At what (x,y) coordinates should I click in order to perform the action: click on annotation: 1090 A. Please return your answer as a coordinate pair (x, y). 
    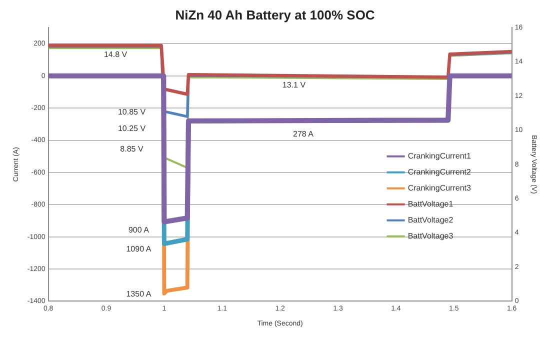
    Looking at the image, I should click on (139, 249).